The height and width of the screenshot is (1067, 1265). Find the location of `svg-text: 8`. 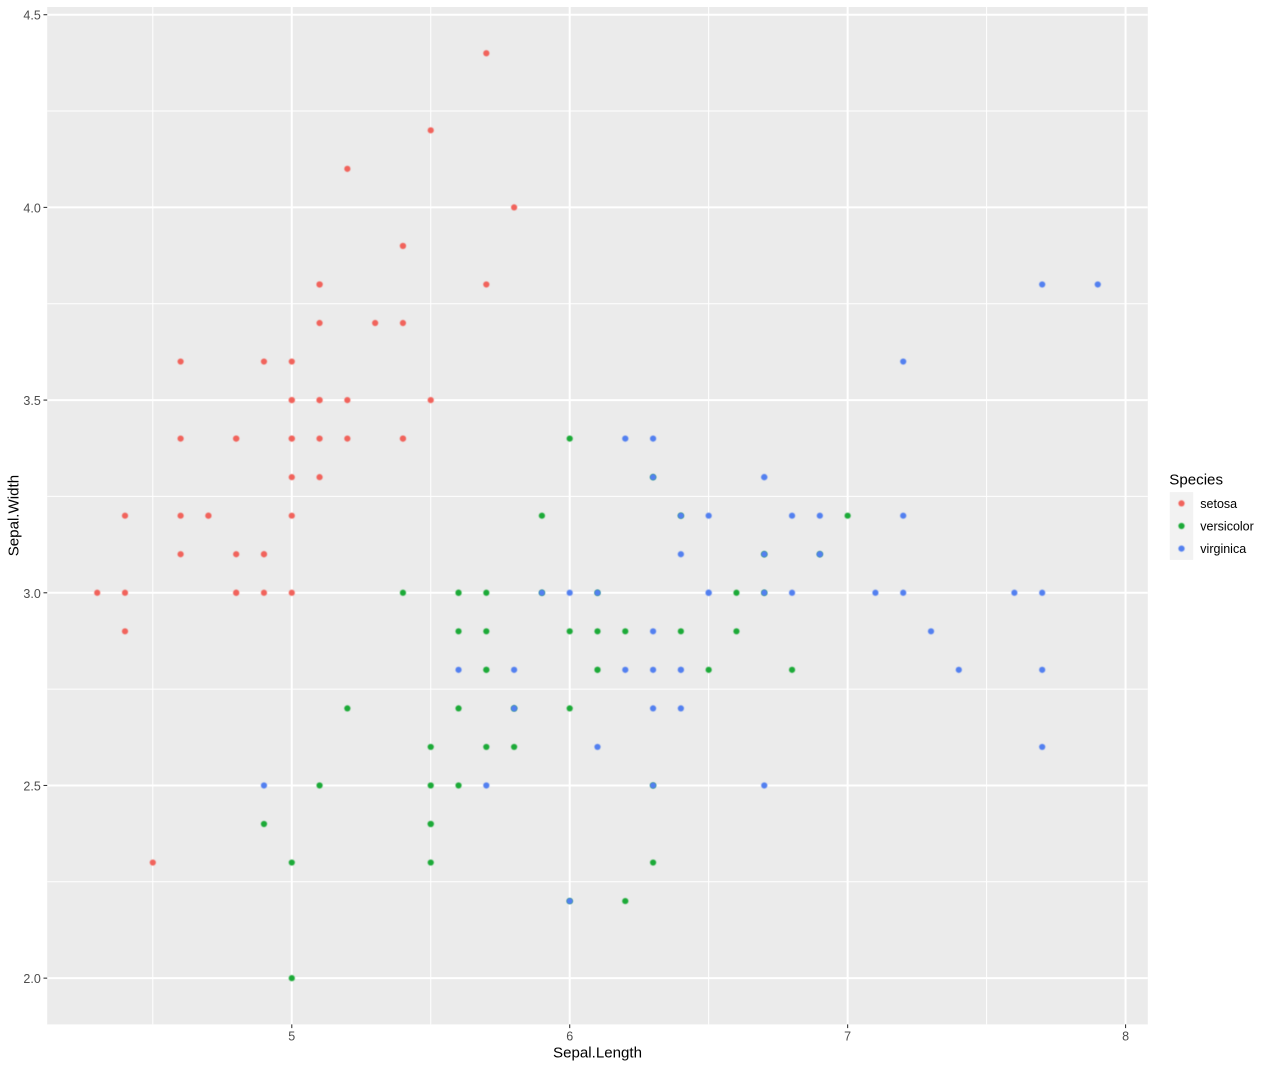

svg-text: 8 is located at coordinates (1125, 1036).